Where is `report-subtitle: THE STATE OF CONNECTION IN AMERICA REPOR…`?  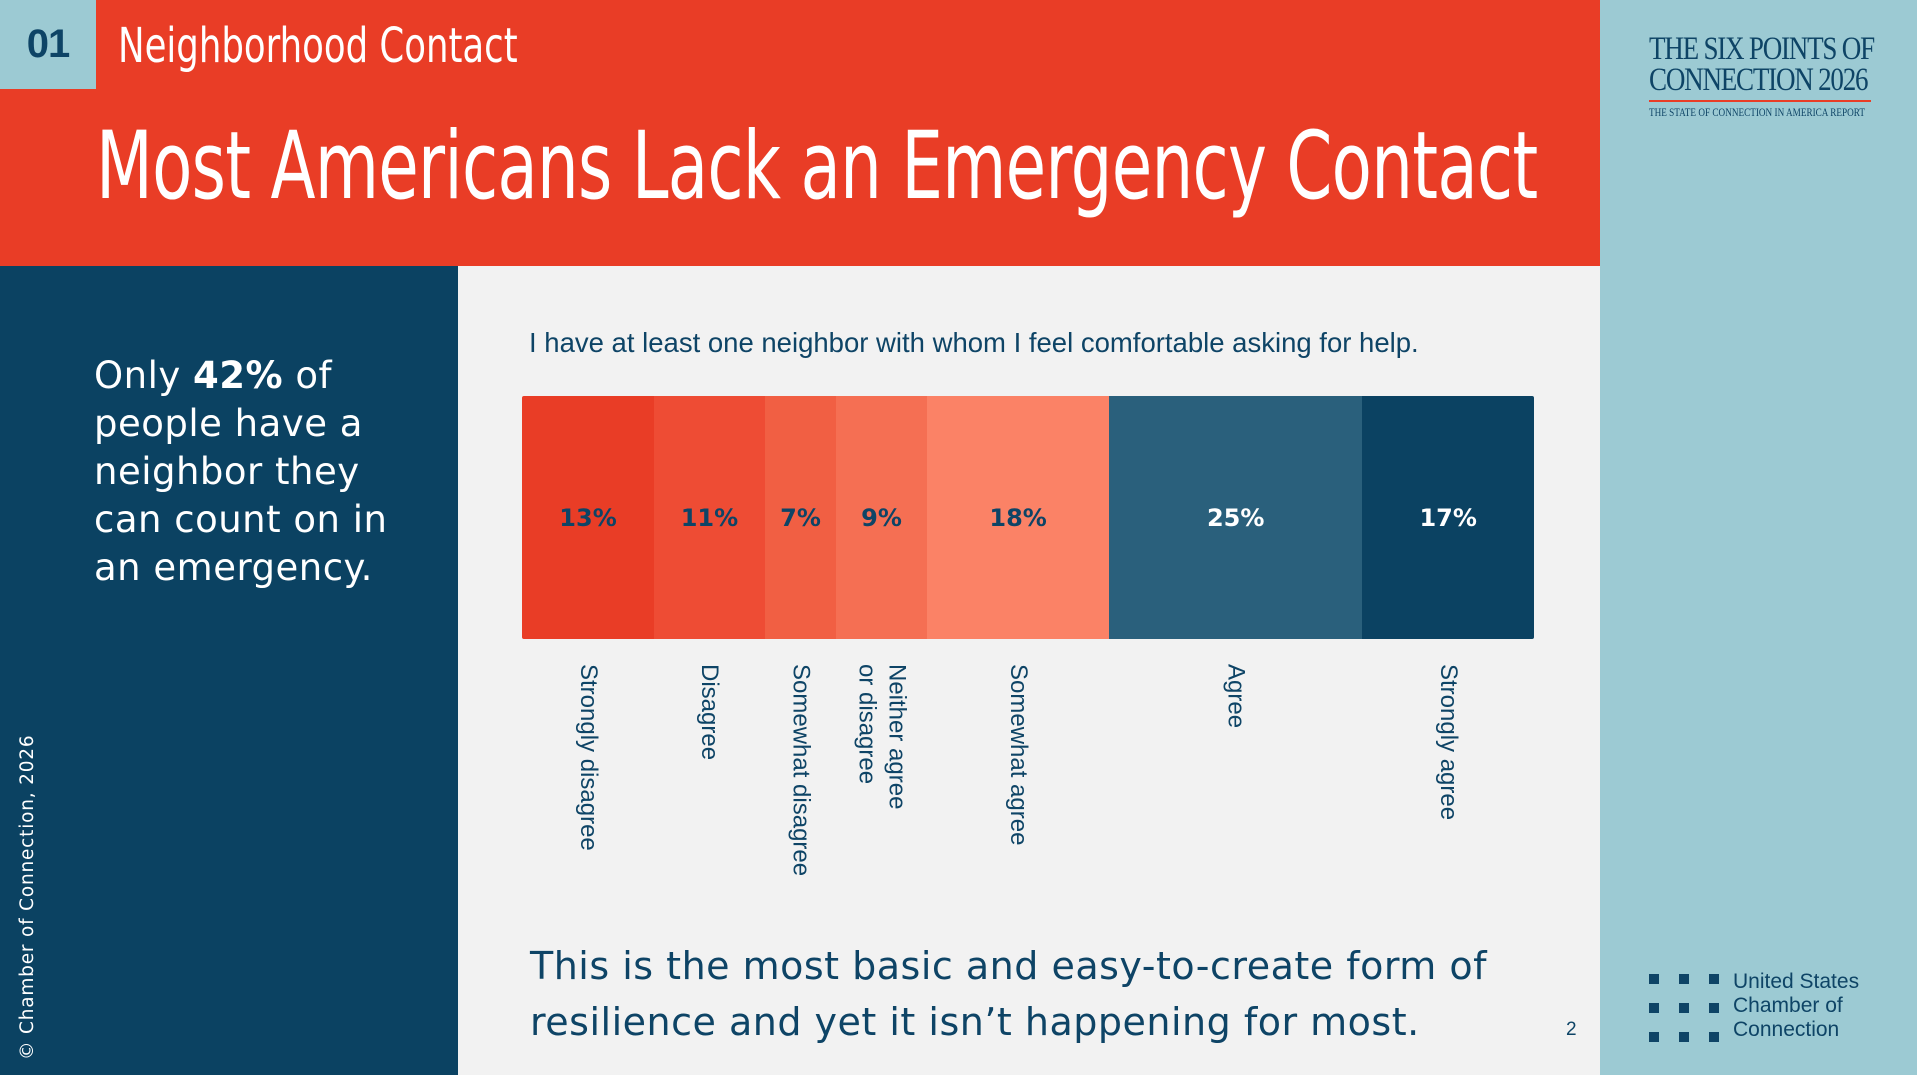 report-subtitle: THE STATE OF CONNECTION IN AMERICA REPOR… is located at coordinates (1757, 113).